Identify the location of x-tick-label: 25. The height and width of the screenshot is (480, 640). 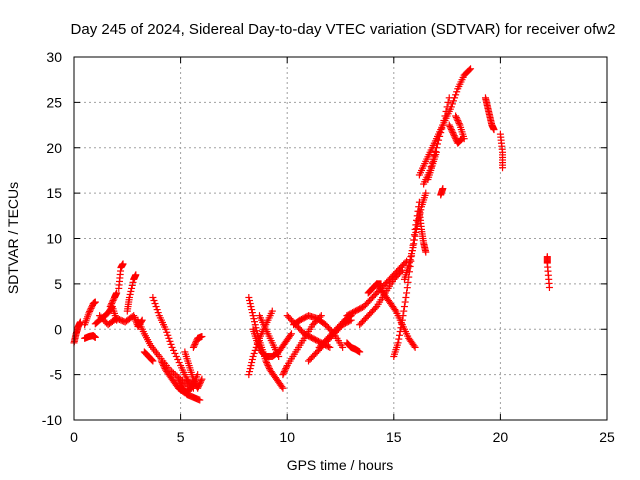
(607, 437).